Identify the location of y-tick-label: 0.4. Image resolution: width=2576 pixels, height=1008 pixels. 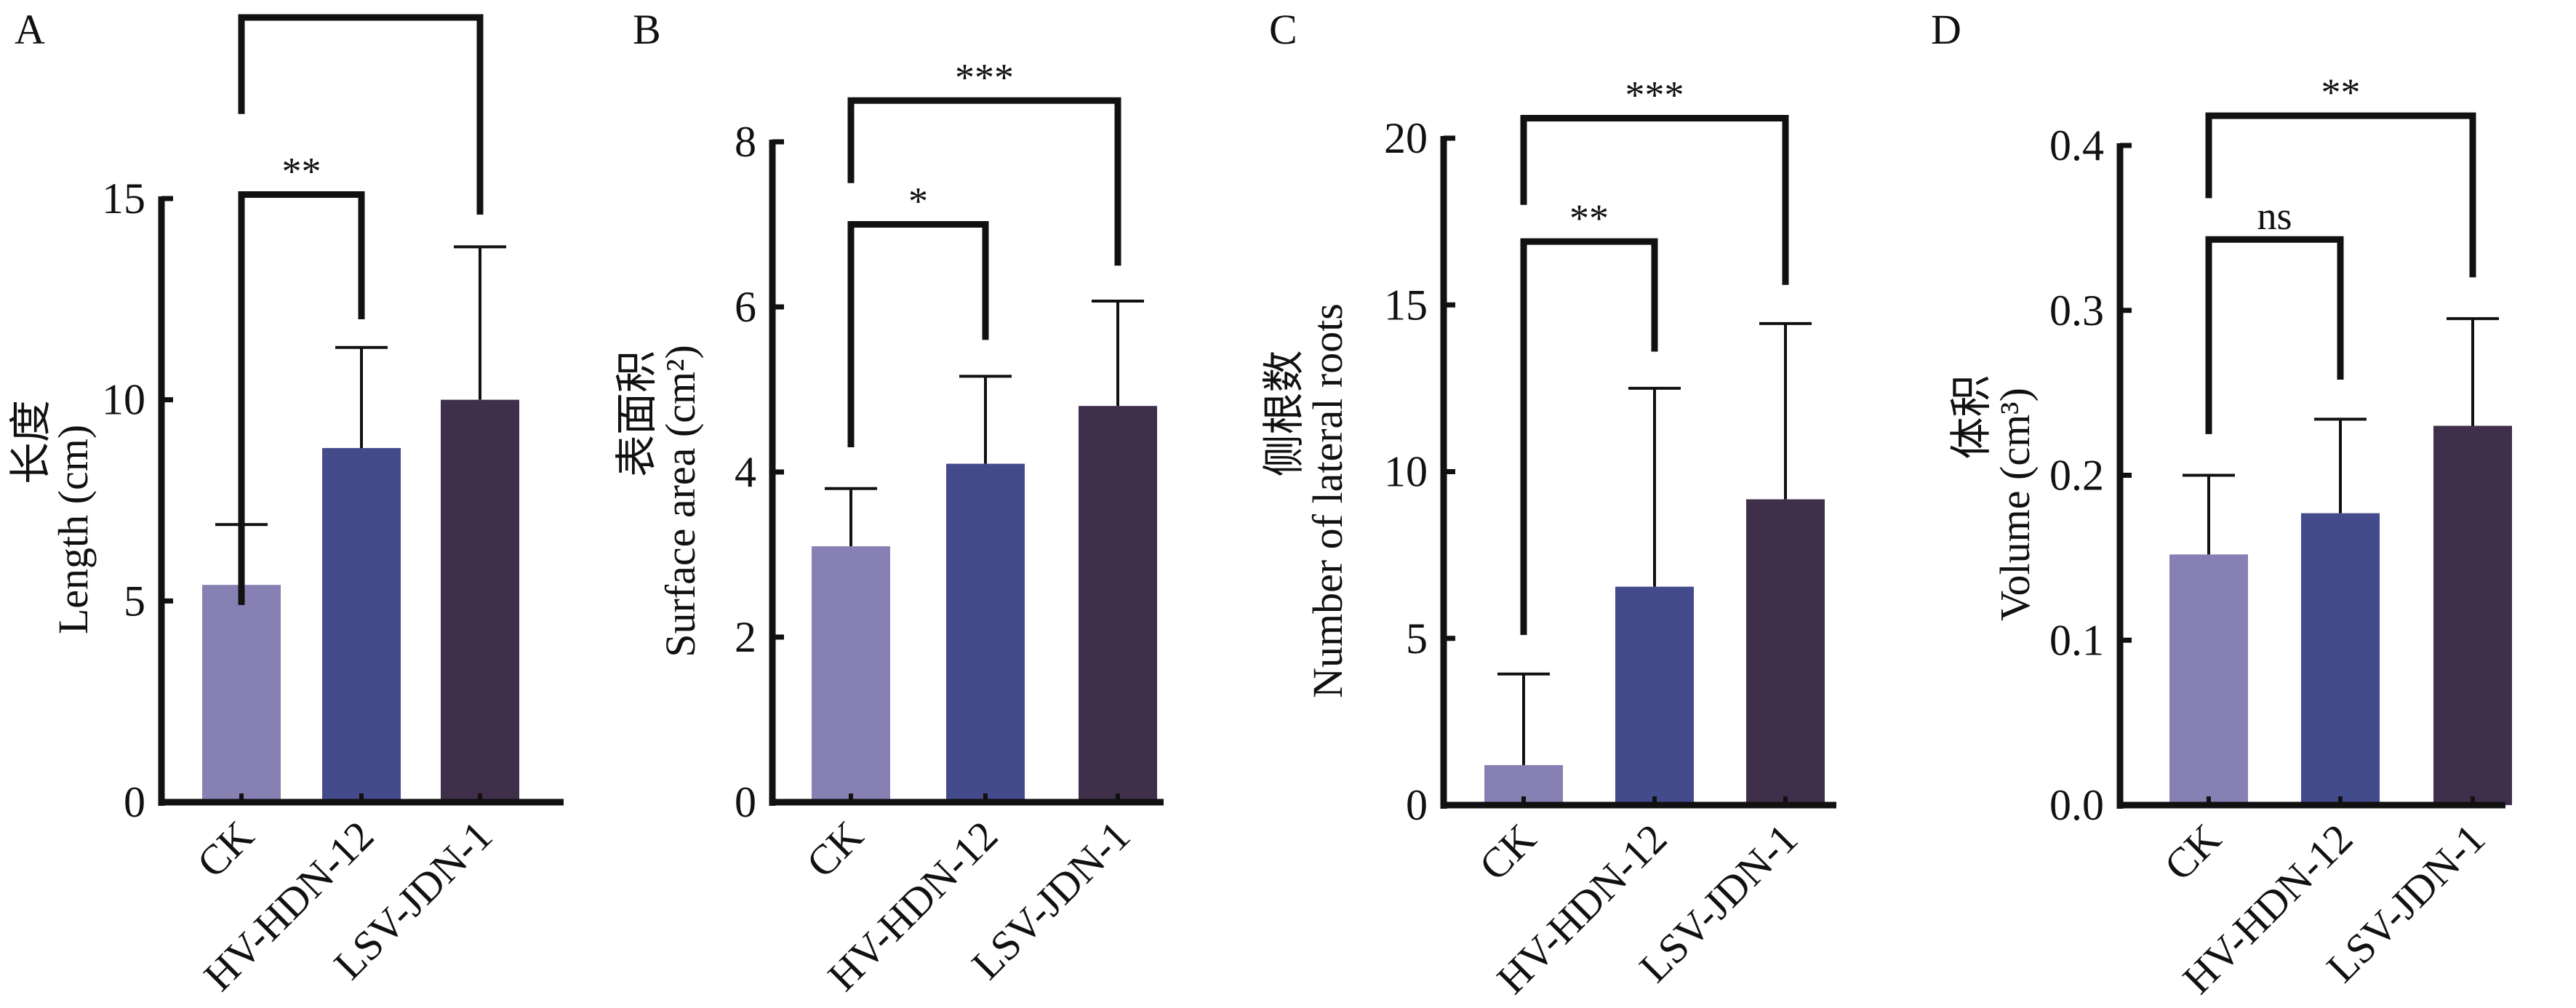
(2076, 145).